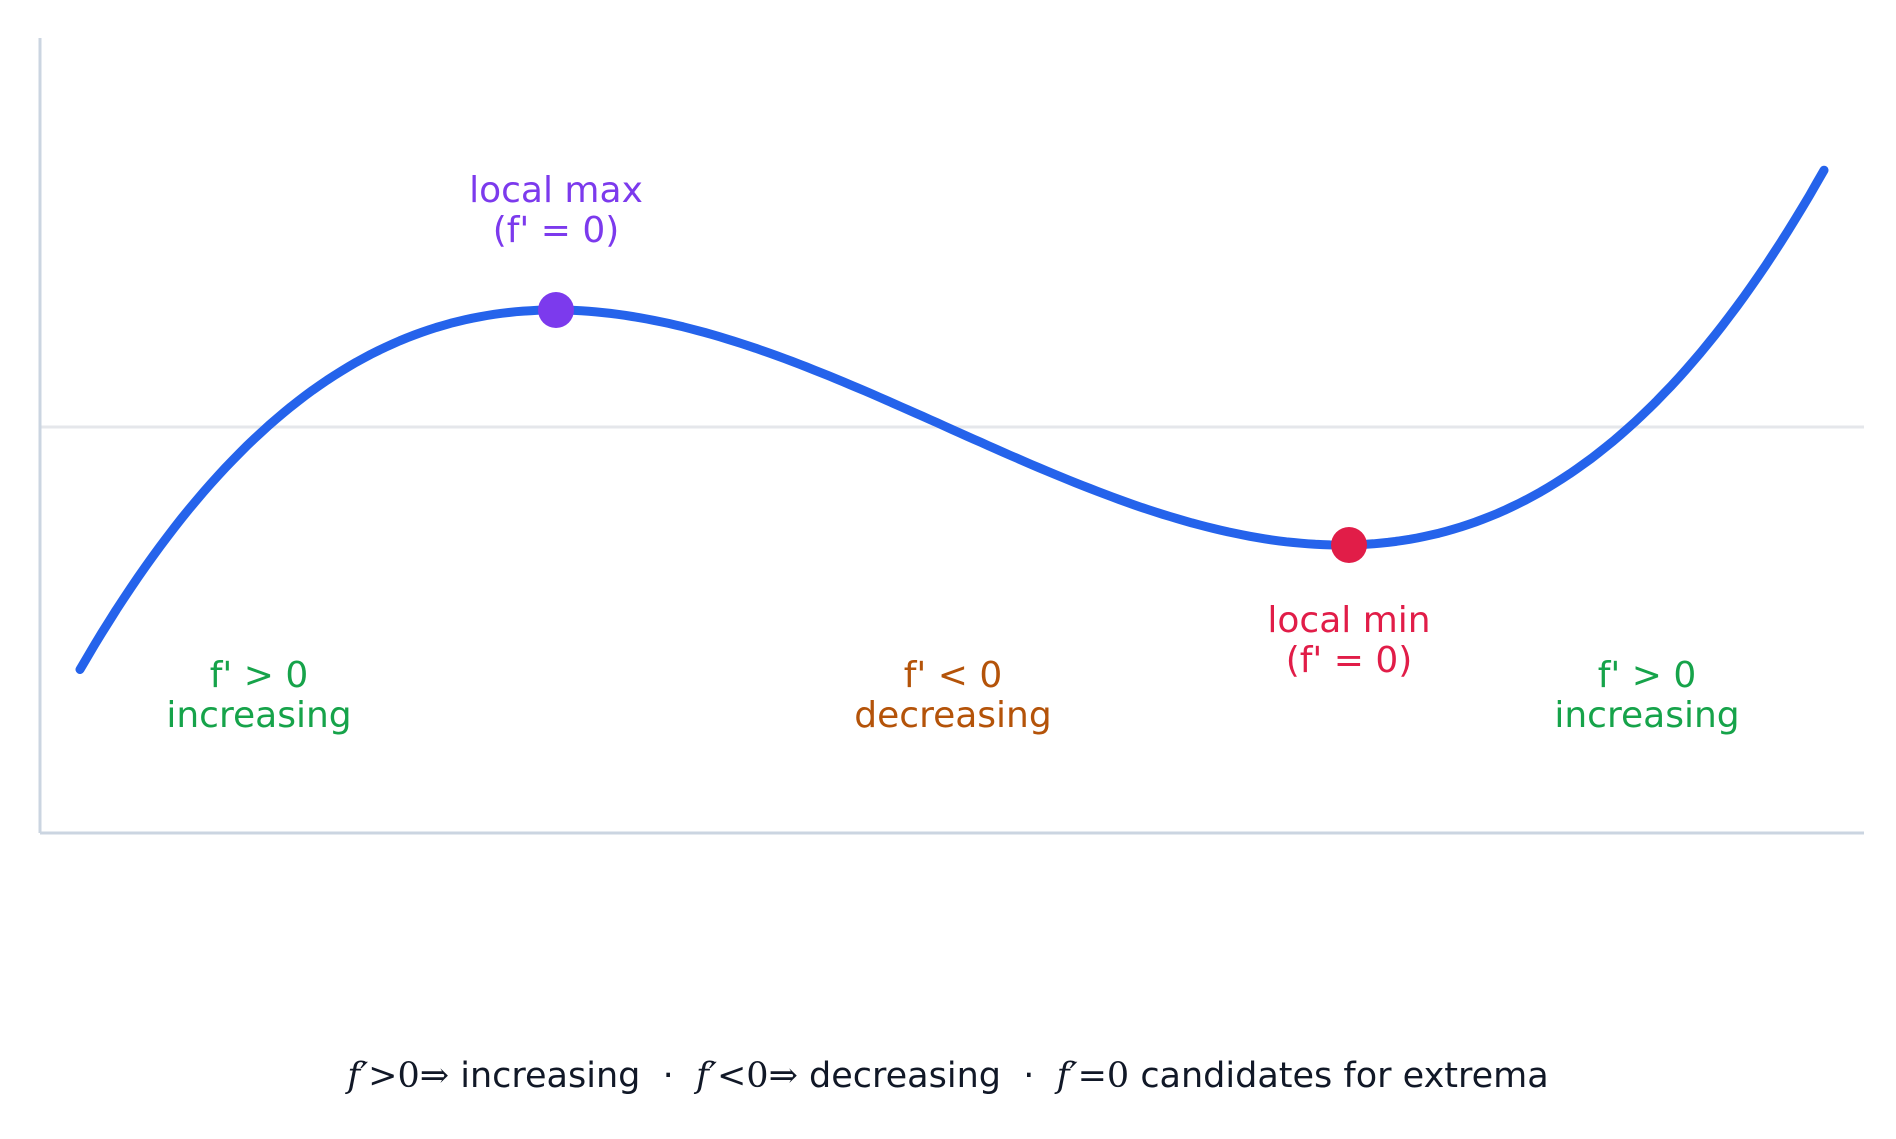 The image size is (1896, 1139). I want to click on caption-fprime-1: f′, so click(358, 1076).